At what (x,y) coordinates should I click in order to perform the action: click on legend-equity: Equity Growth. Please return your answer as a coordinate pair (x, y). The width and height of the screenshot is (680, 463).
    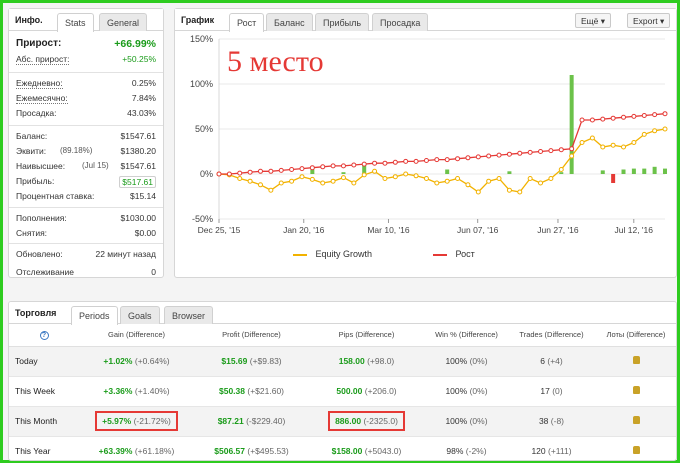
    Looking at the image, I should click on (332, 254).